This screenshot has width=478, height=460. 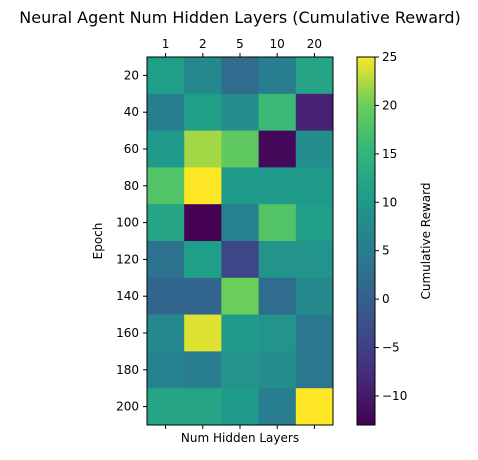 I want to click on y-tick-label: 60, so click(x=131, y=149).